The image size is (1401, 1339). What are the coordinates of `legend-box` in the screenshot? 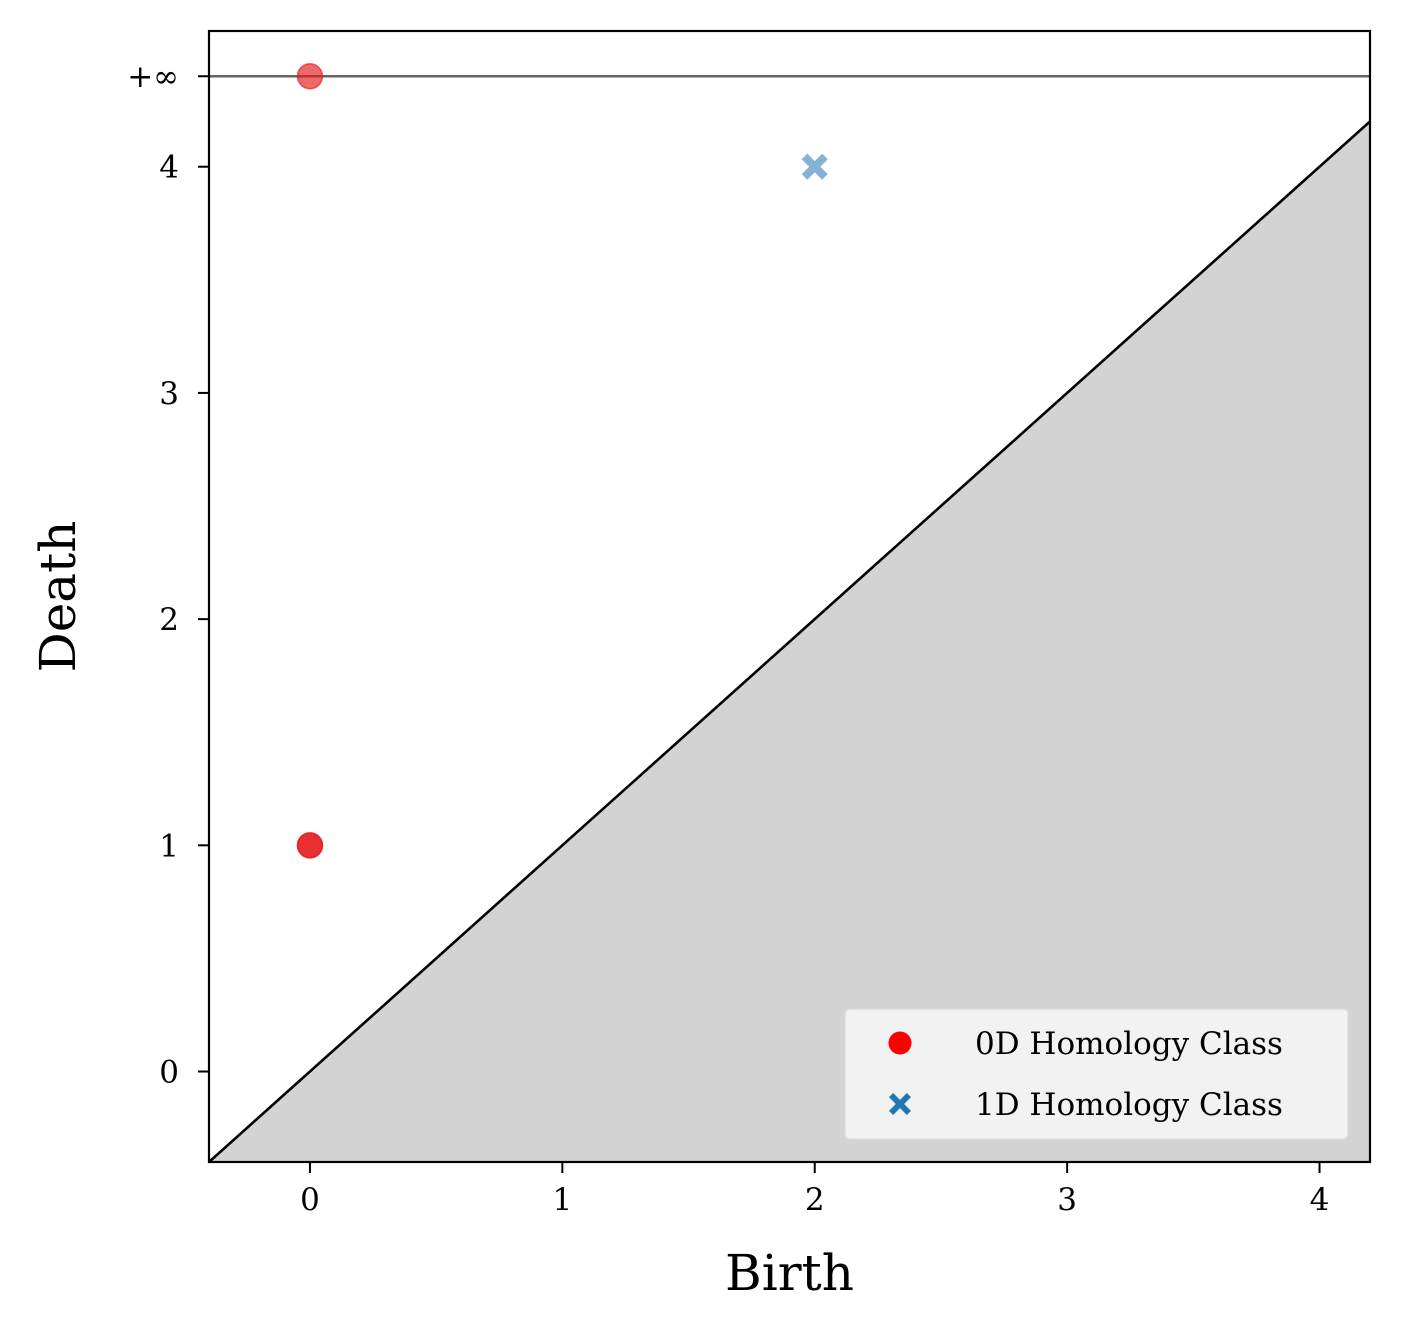 It's located at (1096, 1074).